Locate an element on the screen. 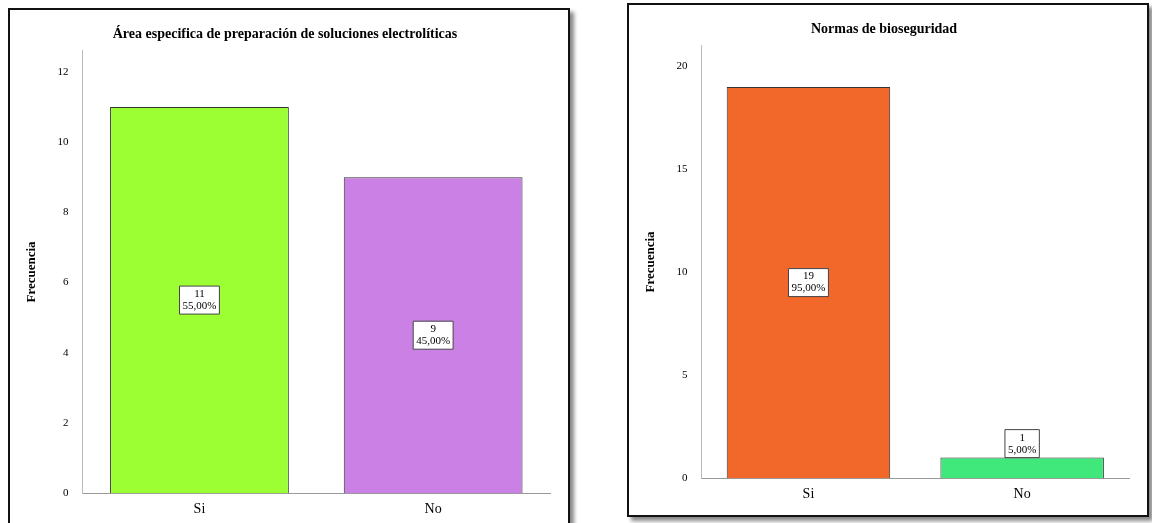 This screenshot has width=1152, height=523. chart-title: Normas de bioseguridad is located at coordinates (884, 29).